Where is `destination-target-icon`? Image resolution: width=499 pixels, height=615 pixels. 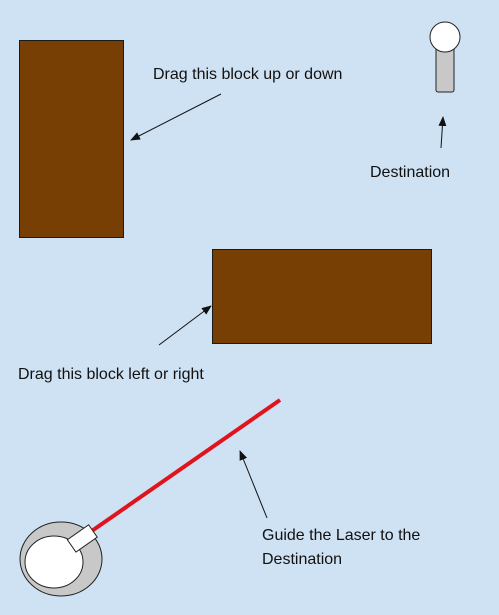 destination-target-icon is located at coordinates (445, 57).